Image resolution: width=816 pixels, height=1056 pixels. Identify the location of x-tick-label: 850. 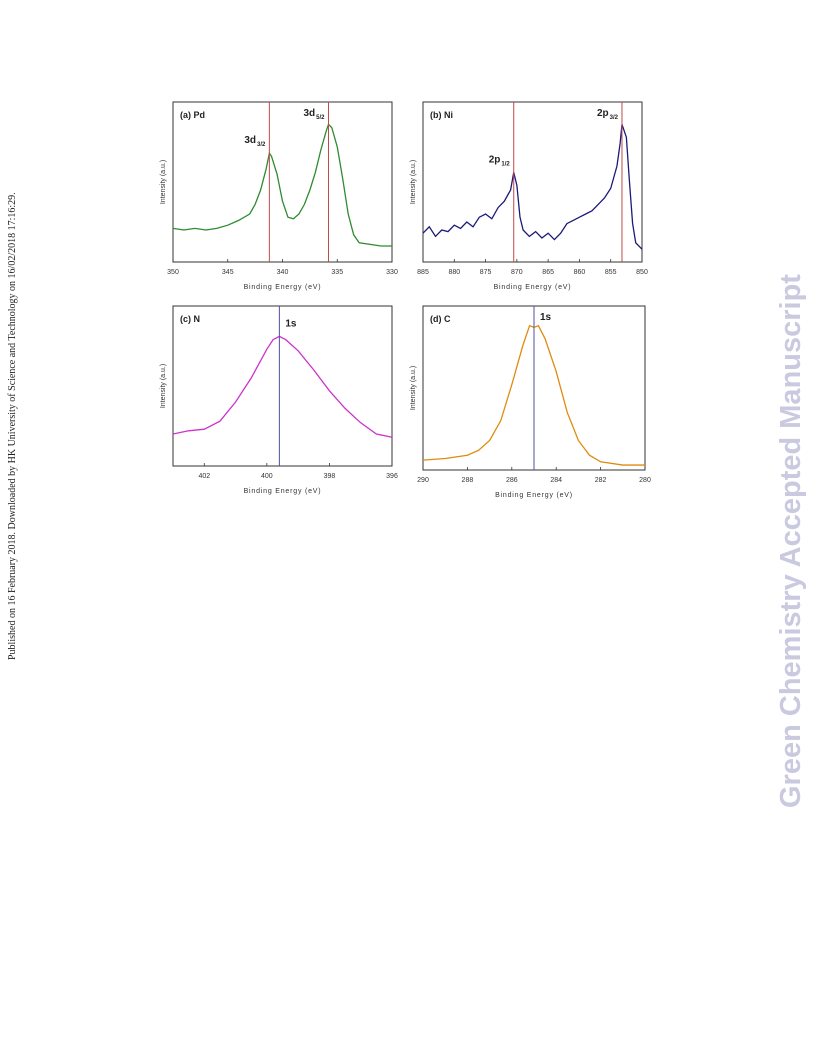
(642, 272).